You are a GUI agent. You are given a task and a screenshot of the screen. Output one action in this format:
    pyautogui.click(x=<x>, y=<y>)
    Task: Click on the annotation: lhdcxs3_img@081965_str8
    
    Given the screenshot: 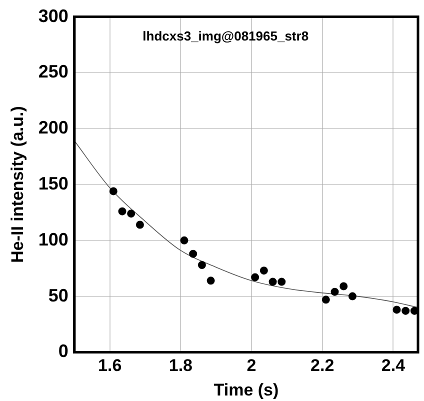 What is the action you would take?
    pyautogui.click(x=225, y=36)
    